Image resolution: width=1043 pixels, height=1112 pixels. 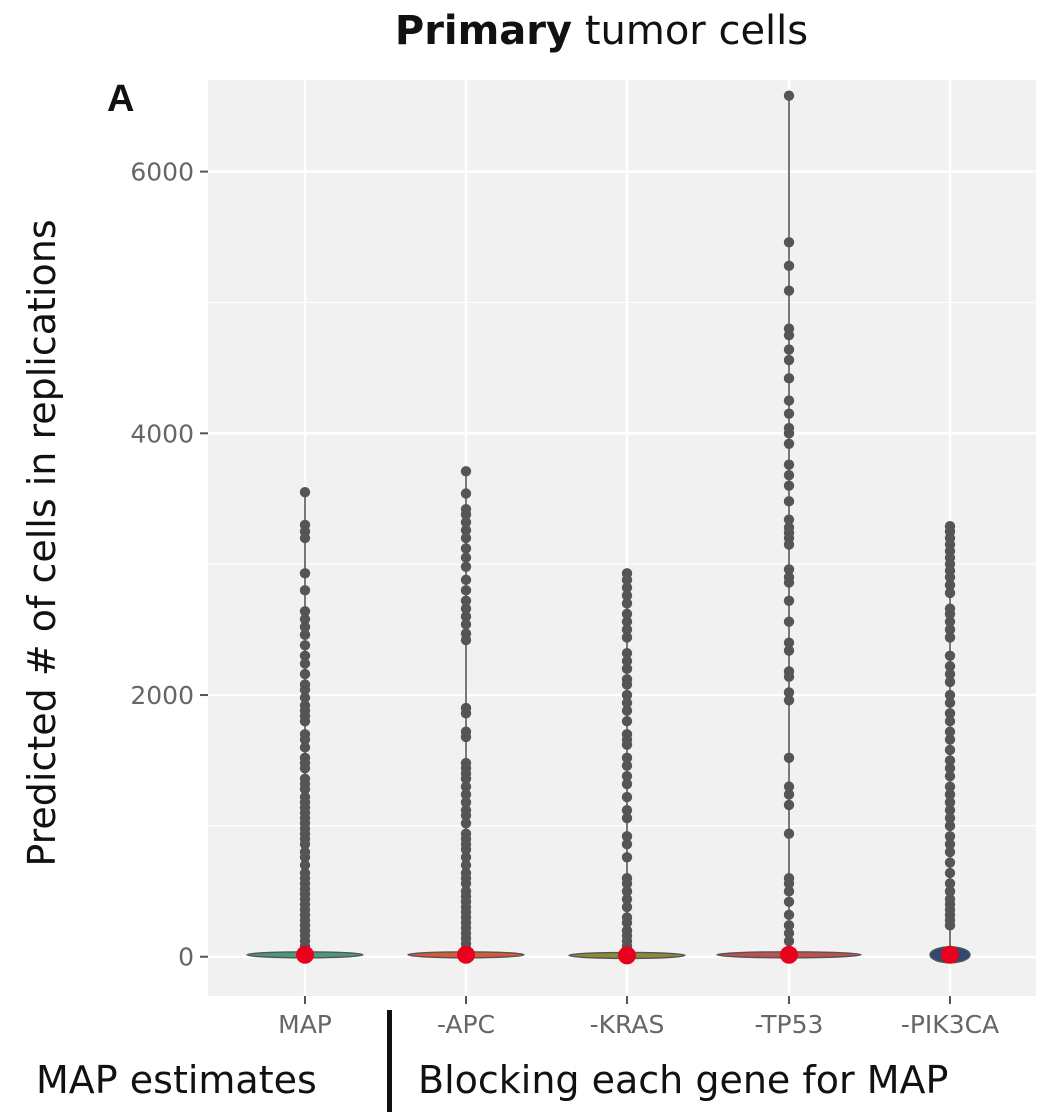 What do you see at coordinates (690, 31) in the screenshot?
I see `chart-title-rest: tumor cells` at bounding box center [690, 31].